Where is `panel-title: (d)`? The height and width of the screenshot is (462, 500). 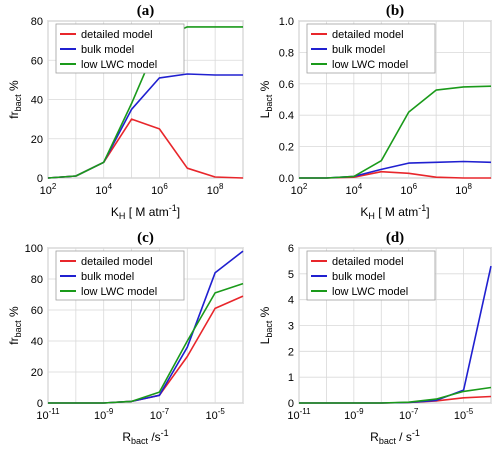
panel-title: (d) is located at coordinates (395, 238).